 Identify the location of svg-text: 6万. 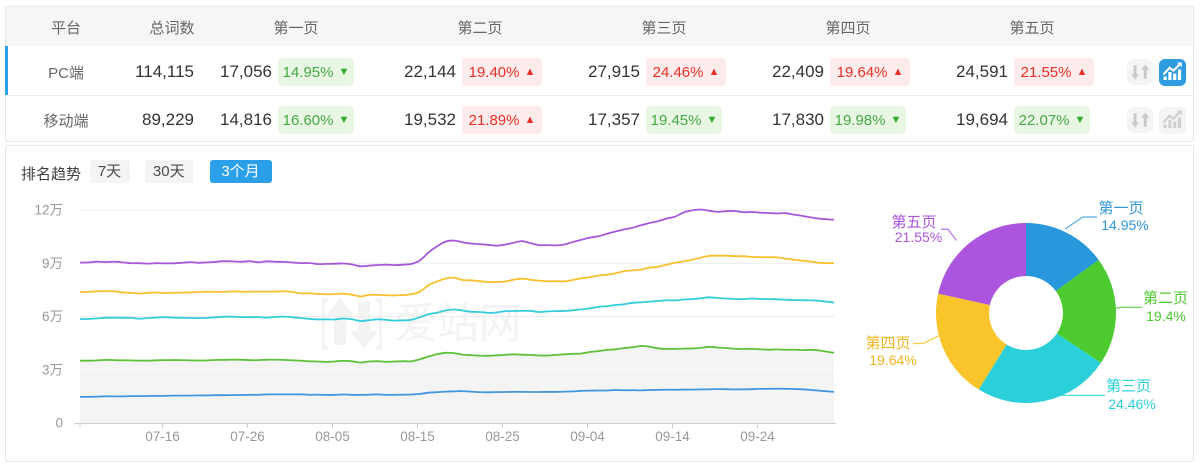
(52, 316).